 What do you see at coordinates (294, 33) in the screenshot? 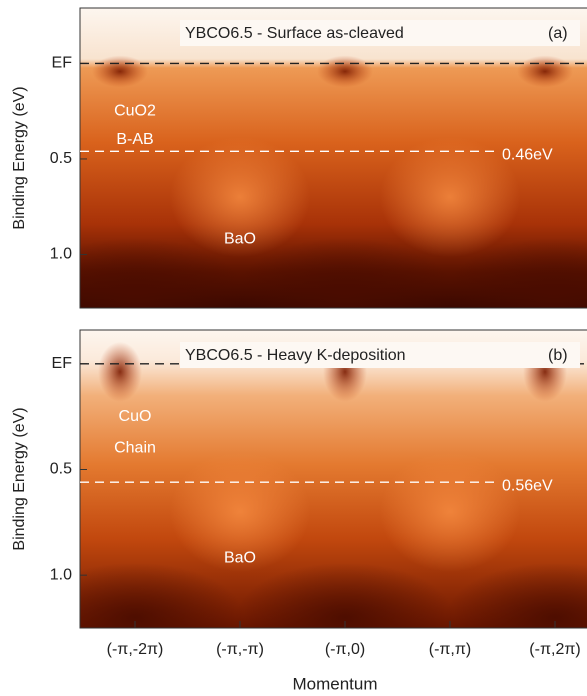
I see `panel-title: YBCO6.5 - Surface as-cleaved` at bounding box center [294, 33].